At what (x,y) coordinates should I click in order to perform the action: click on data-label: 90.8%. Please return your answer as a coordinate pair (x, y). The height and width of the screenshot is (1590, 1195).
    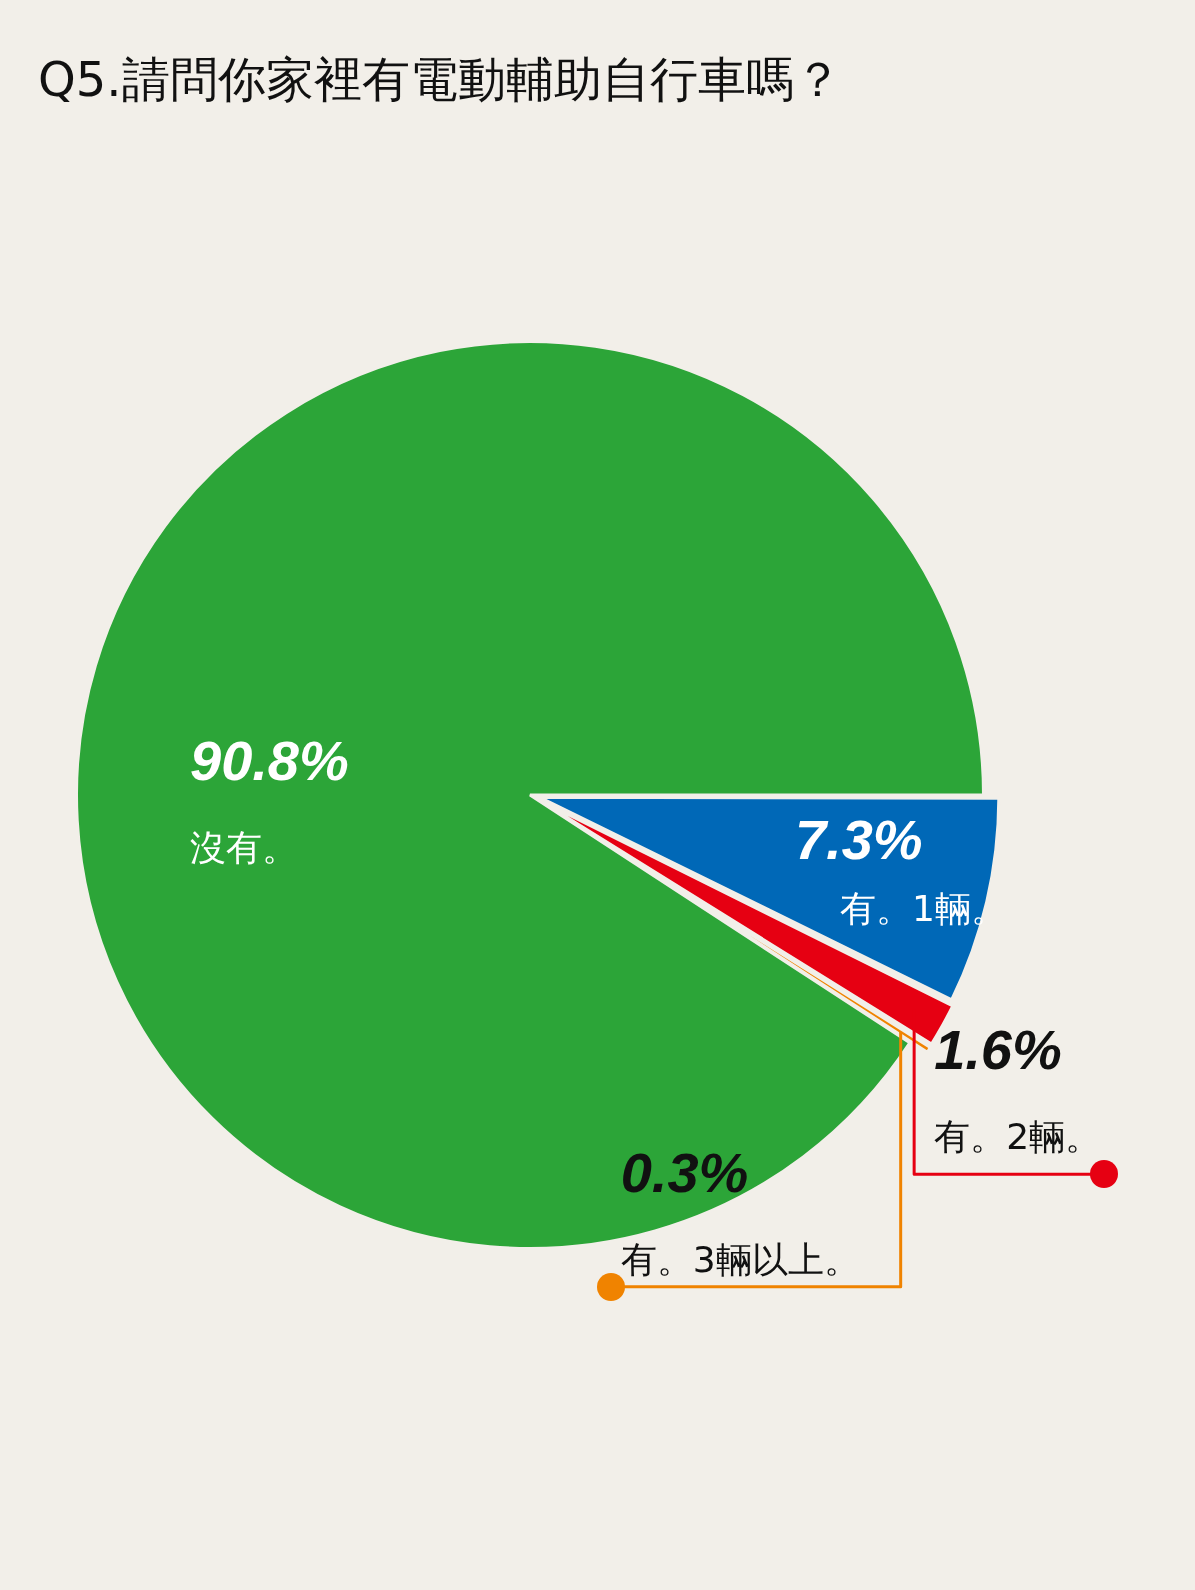
    Looking at the image, I should click on (269, 760).